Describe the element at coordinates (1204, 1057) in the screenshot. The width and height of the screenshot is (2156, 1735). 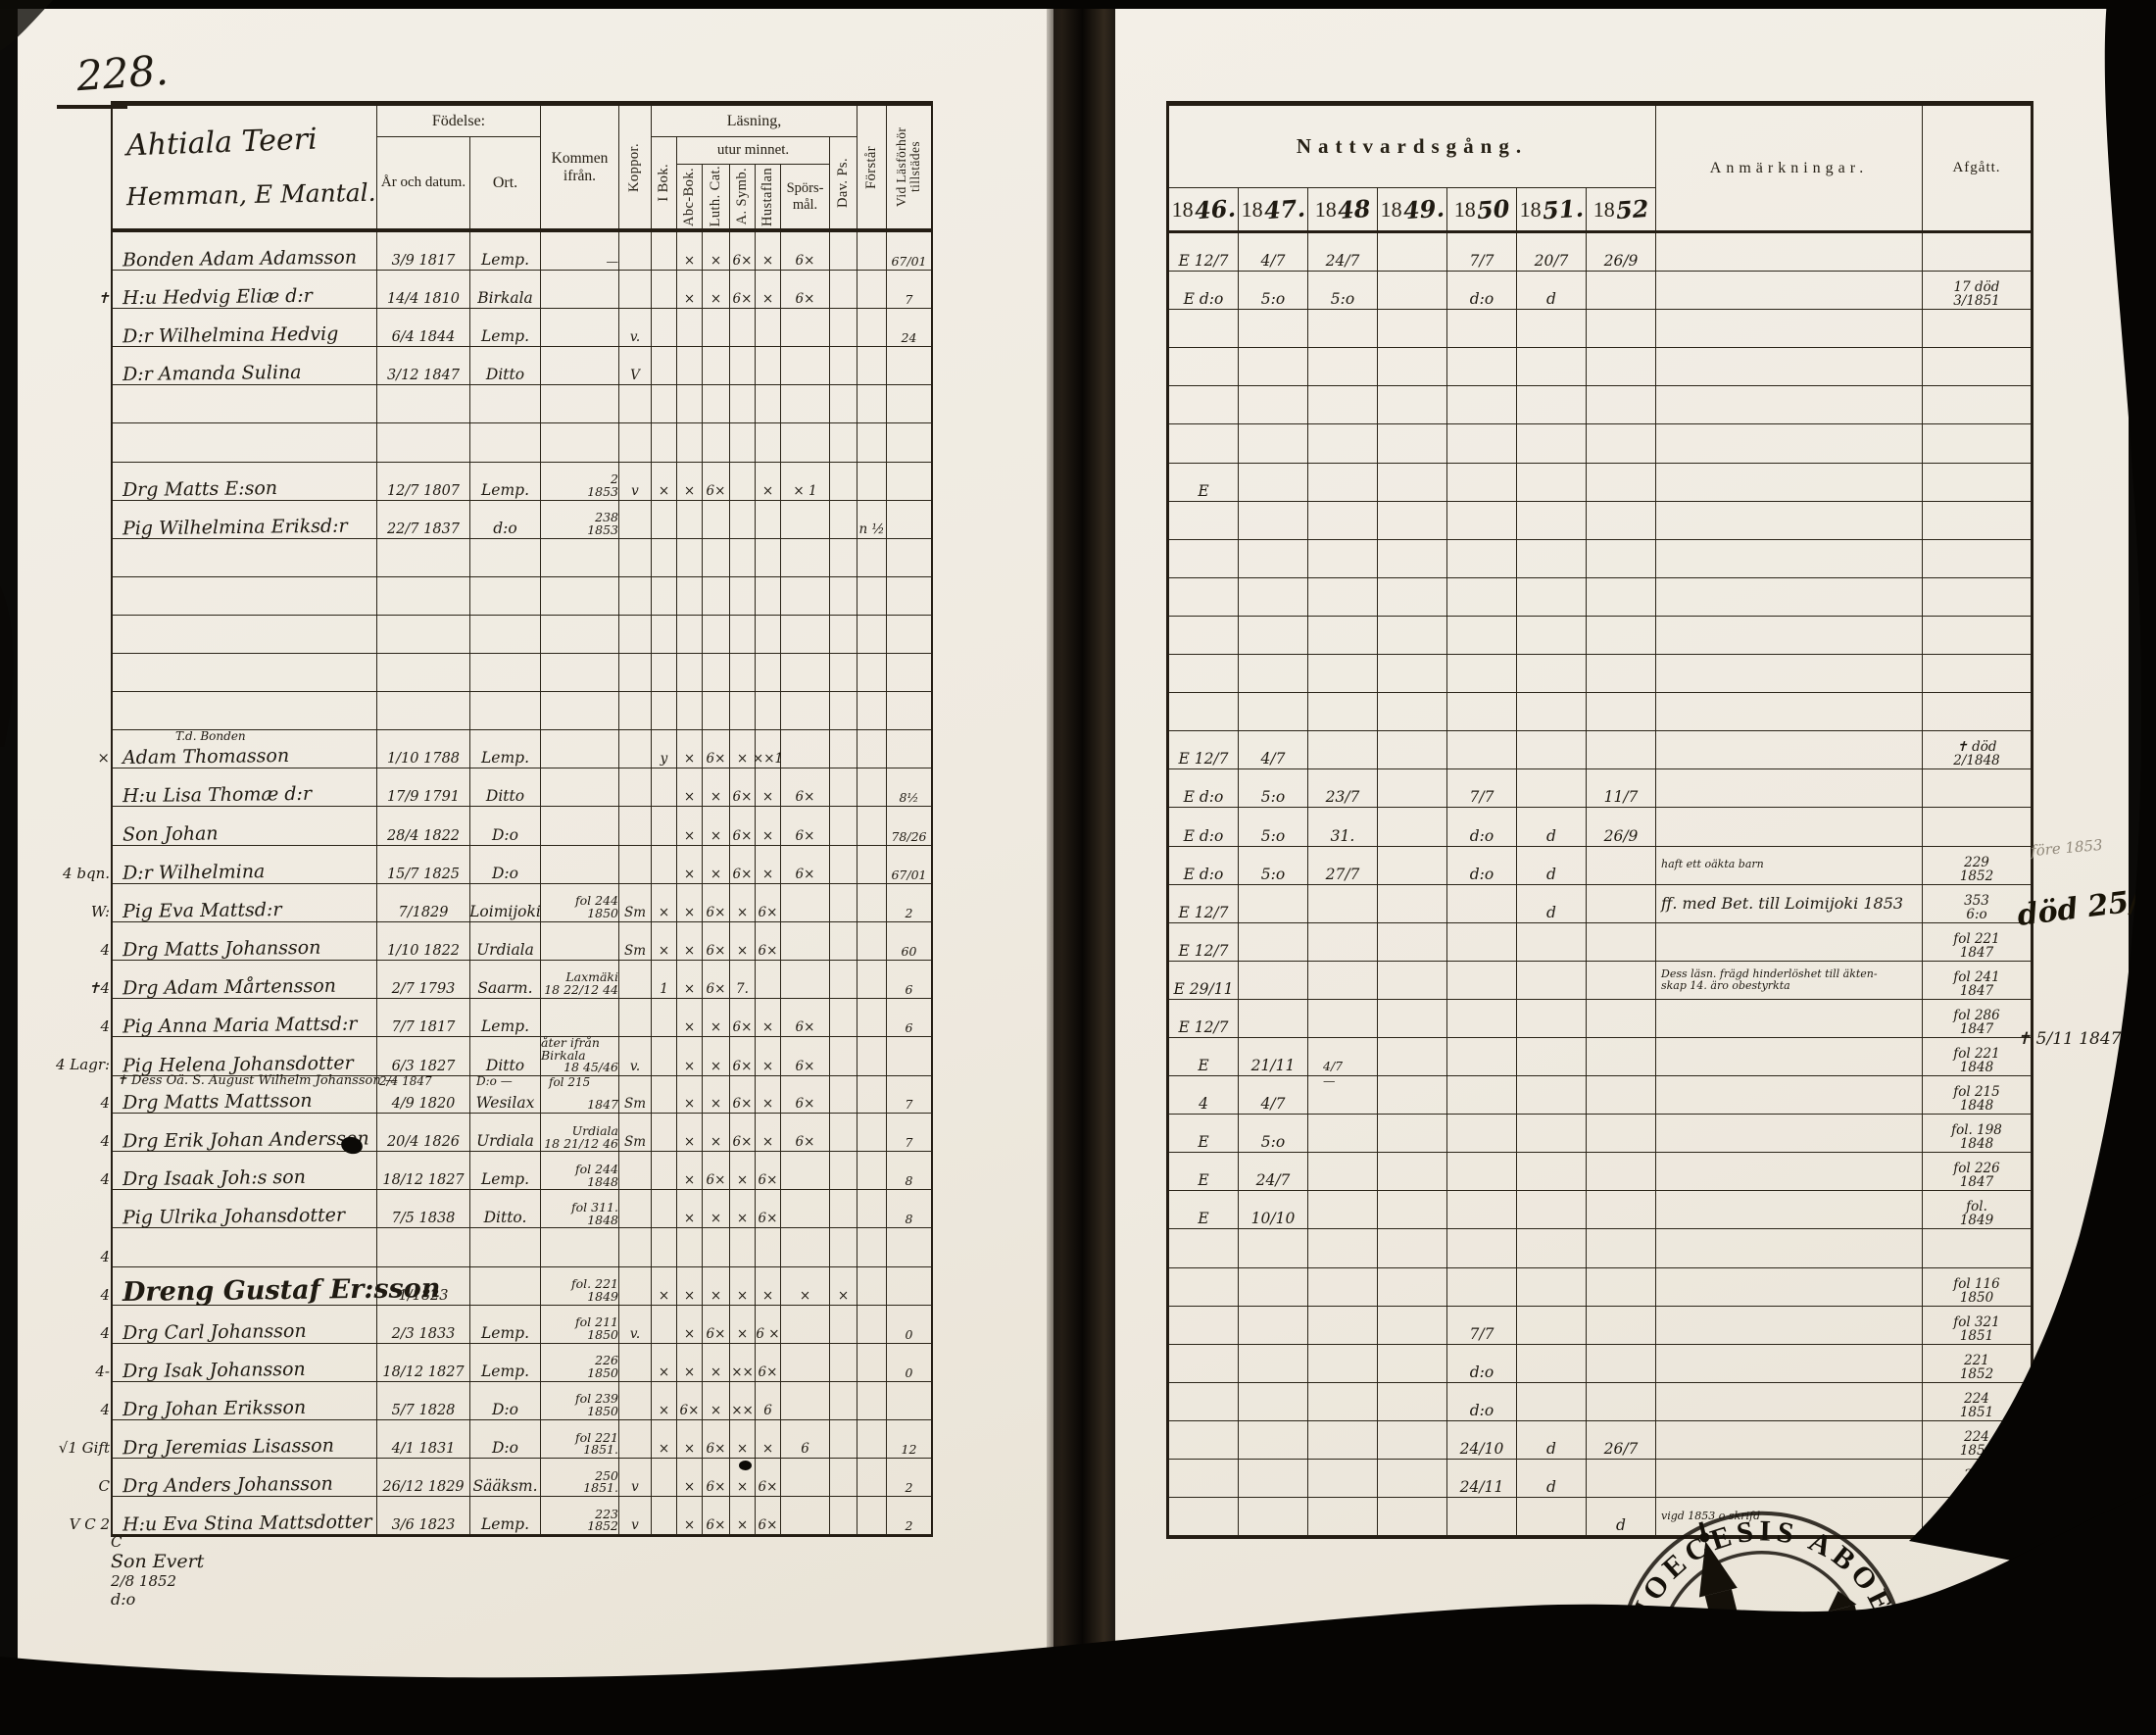
I see `communion-cell: E` at that location.